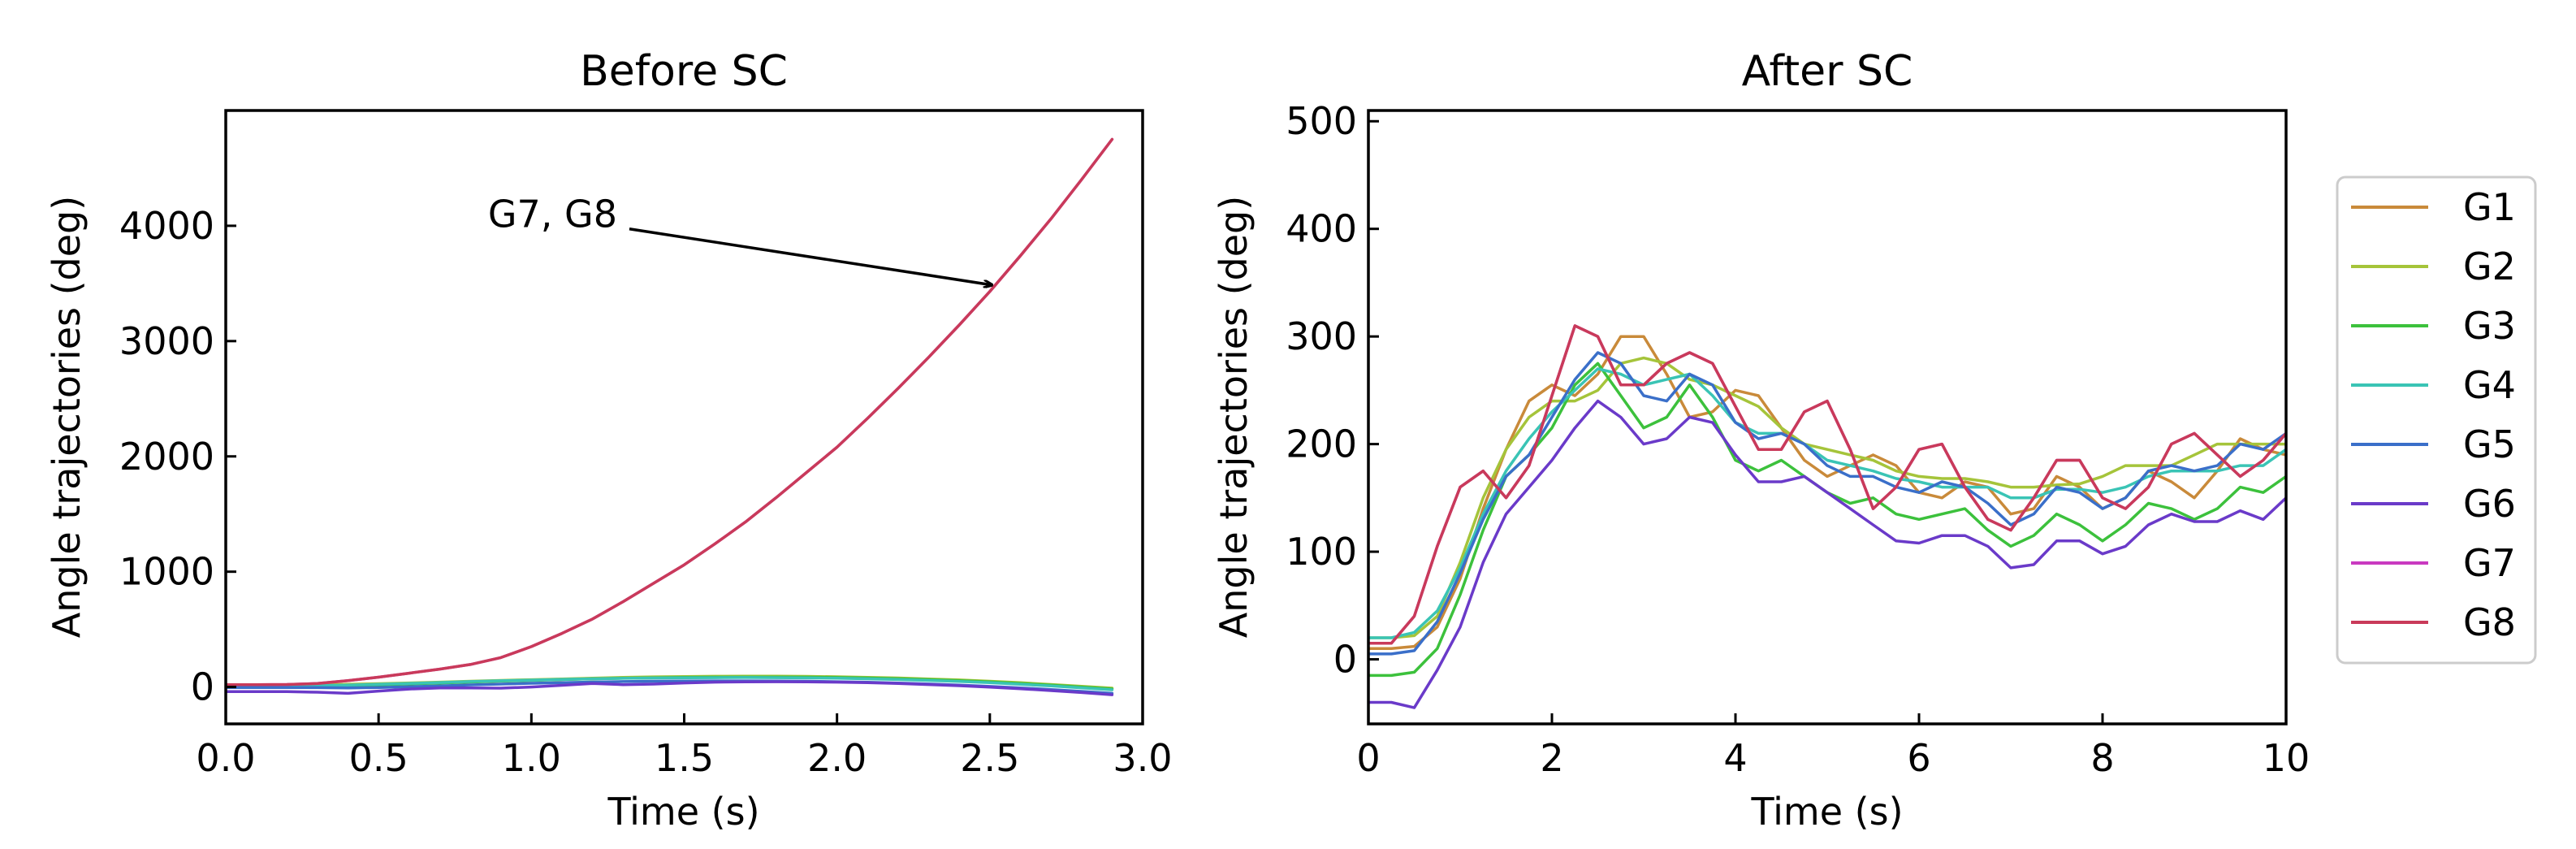  What do you see at coordinates (167, 341) in the screenshot?
I see `y-tick-label: 3000` at bounding box center [167, 341].